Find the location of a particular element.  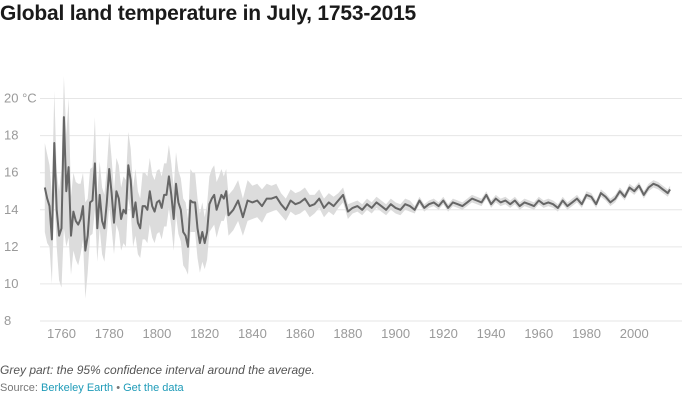

x-tick-label: 1880 is located at coordinates (347, 333).